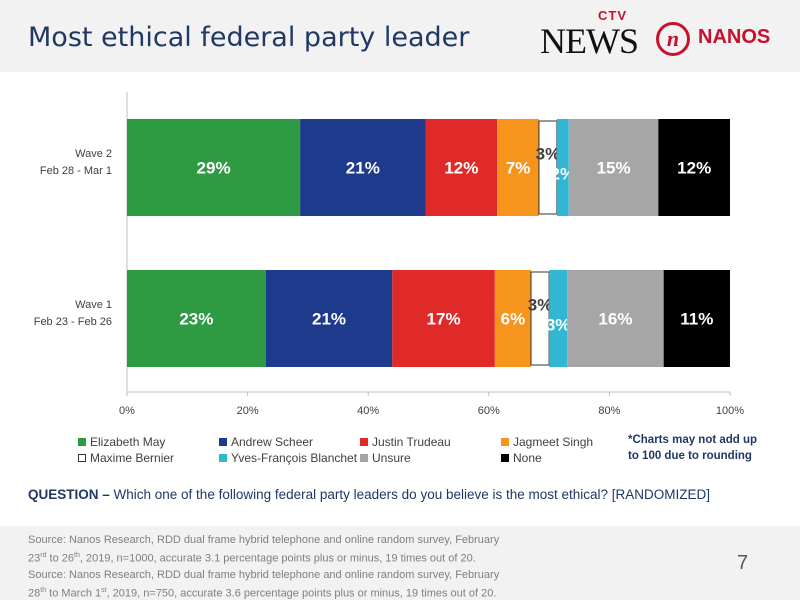 The width and height of the screenshot is (800, 601). What do you see at coordinates (73, 322) in the screenshot?
I see `category-label: Feb 23 - Feb 26` at bounding box center [73, 322].